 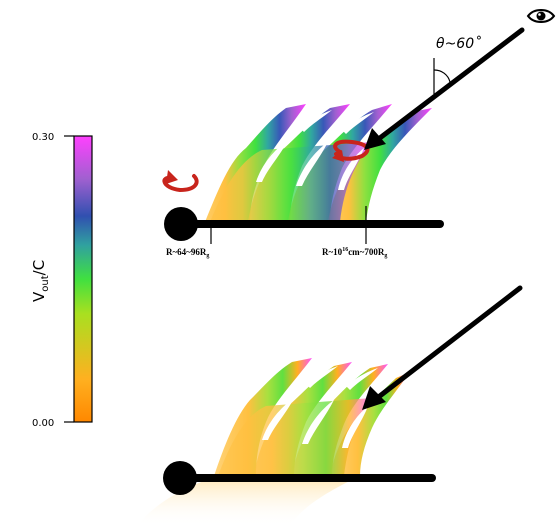 I want to click on colorbar-label-sub: out, so click(x=45, y=283).